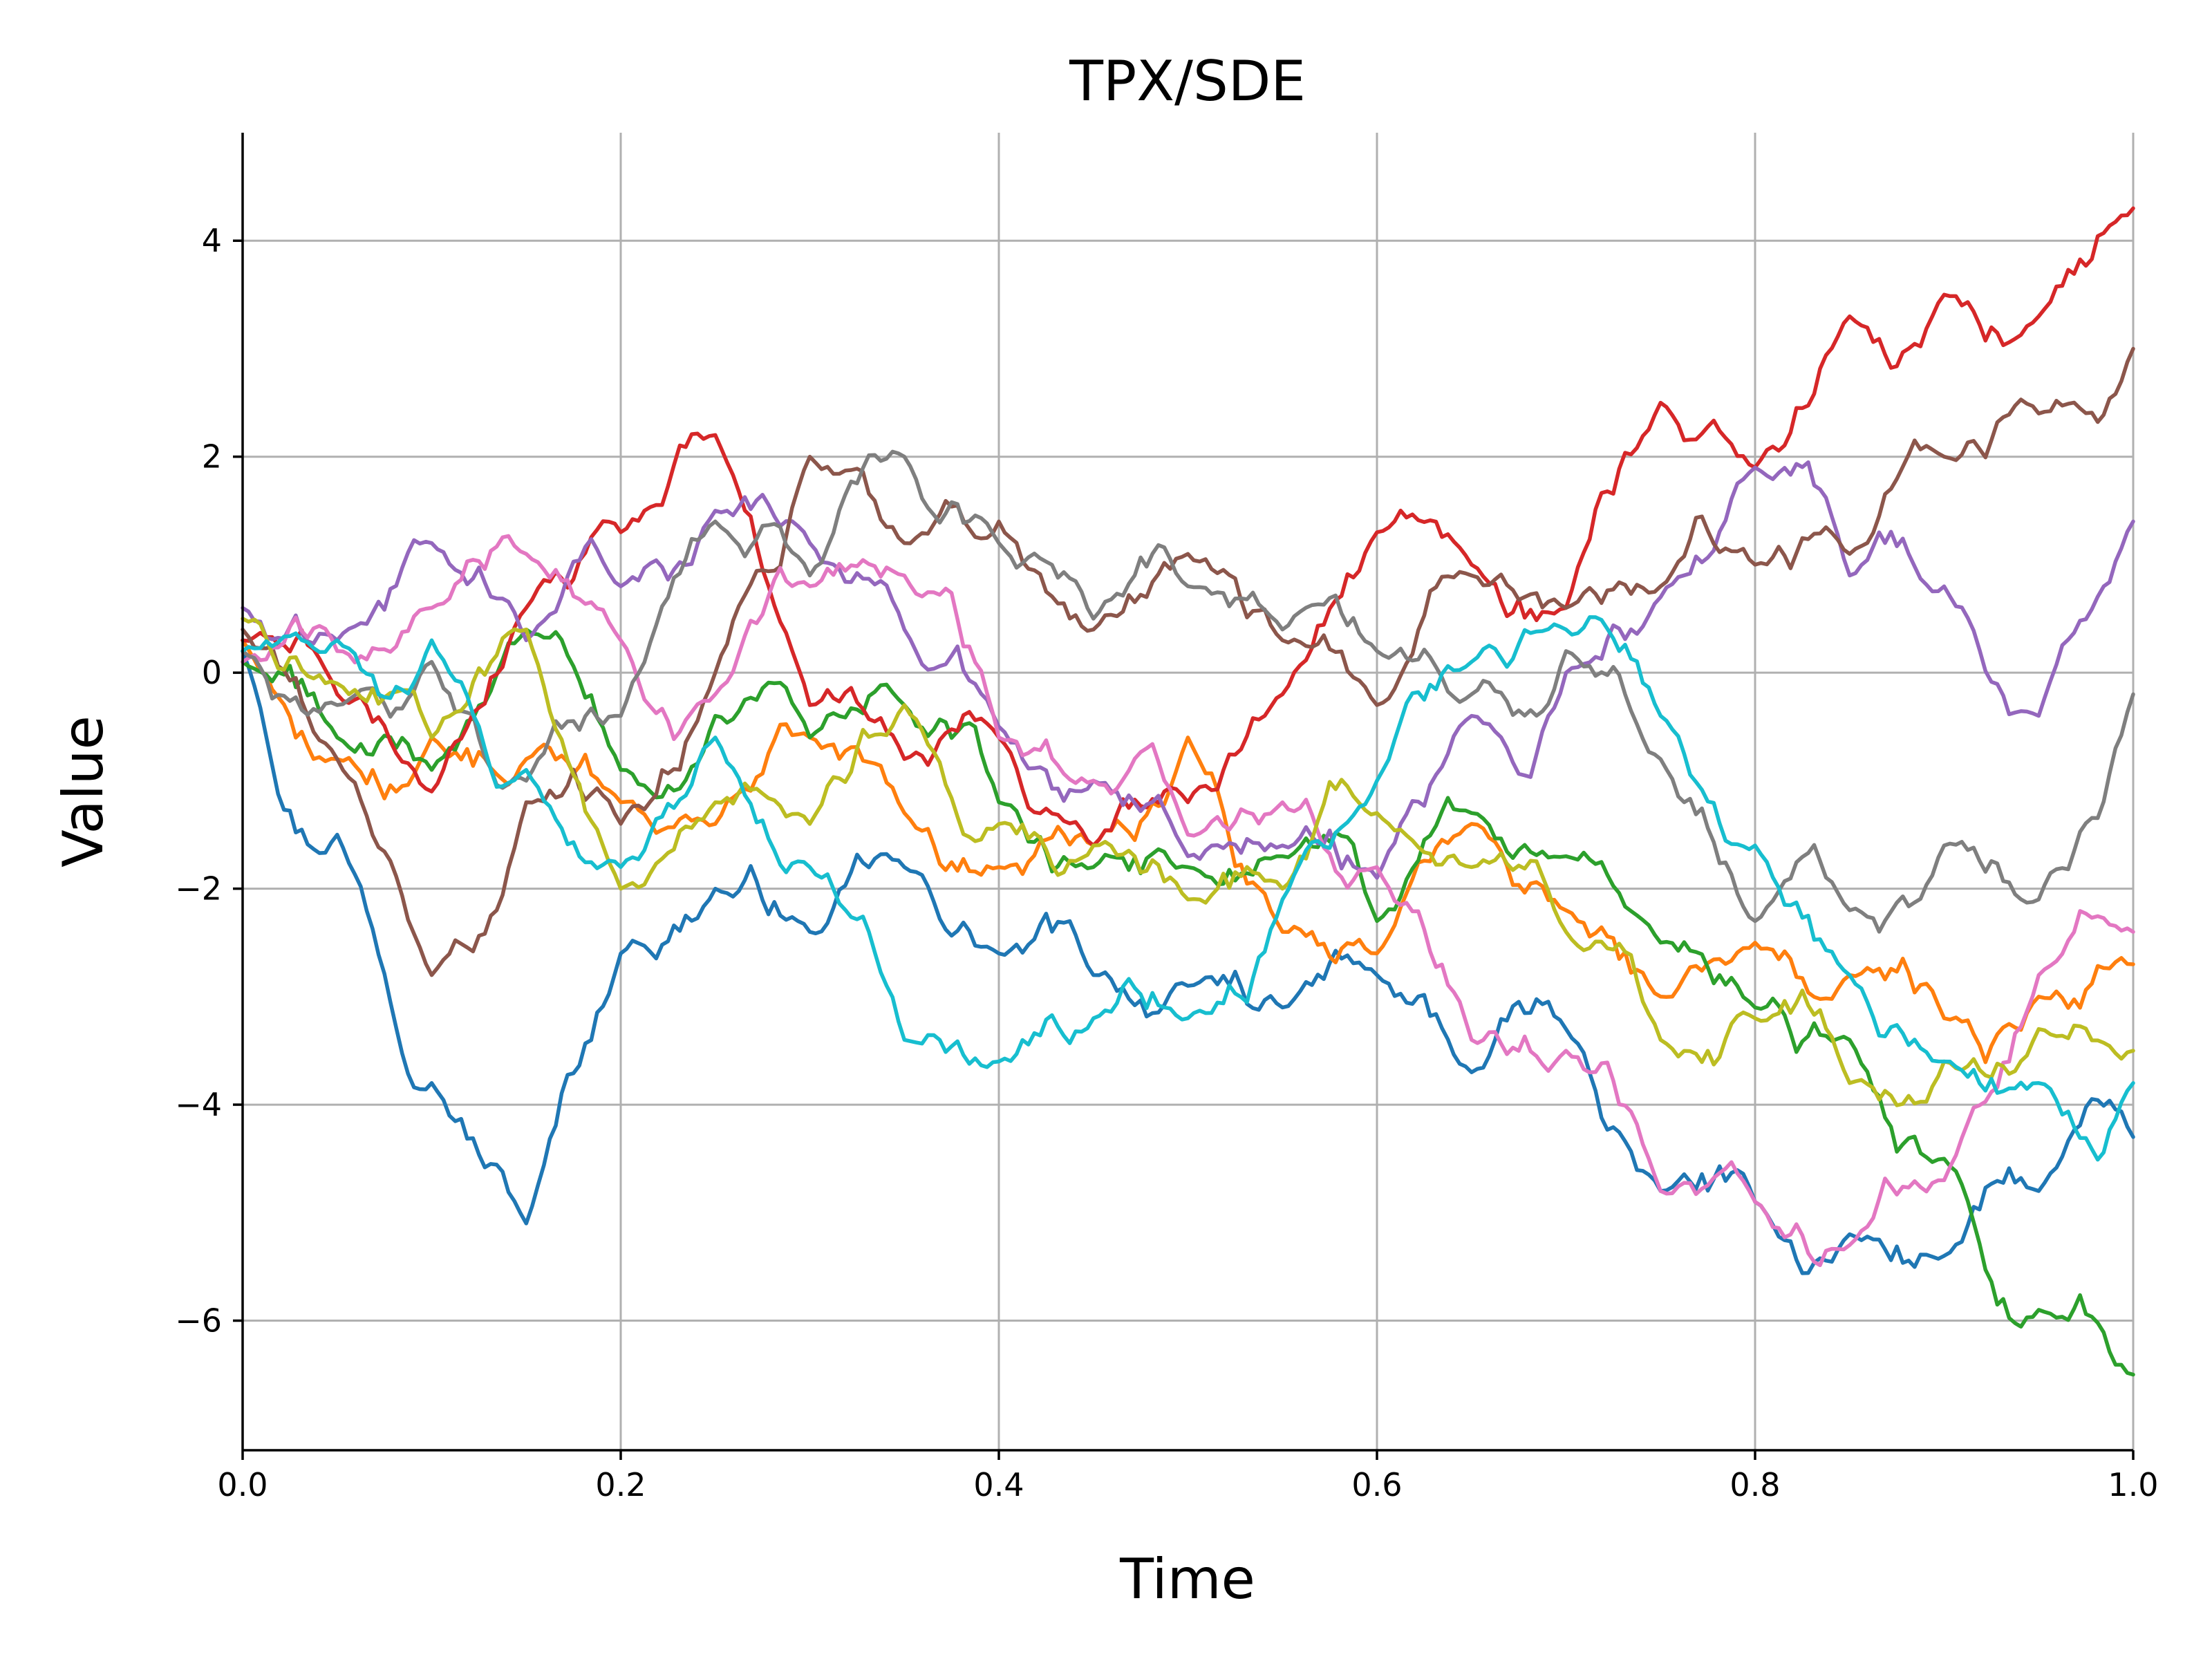  Describe the element at coordinates (1187, 1579) in the screenshot. I see `x-axis-label: Time` at that location.